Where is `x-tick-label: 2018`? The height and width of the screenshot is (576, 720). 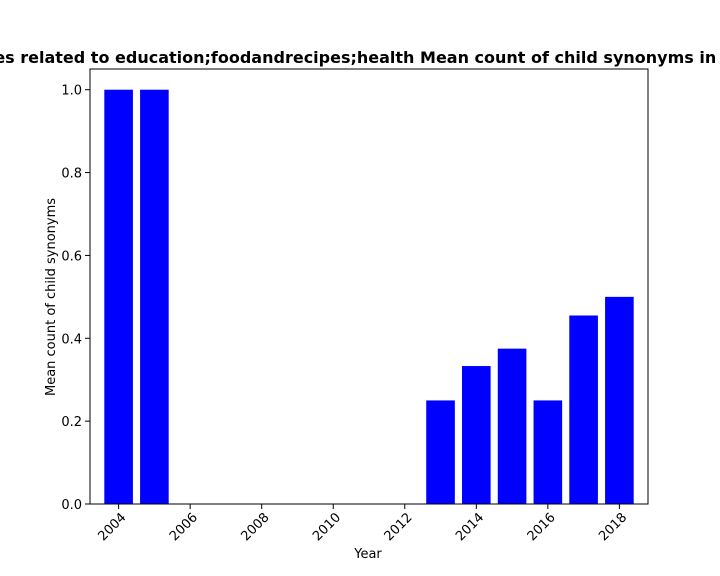 x-tick-label: 2018 is located at coordinates (613, 527).